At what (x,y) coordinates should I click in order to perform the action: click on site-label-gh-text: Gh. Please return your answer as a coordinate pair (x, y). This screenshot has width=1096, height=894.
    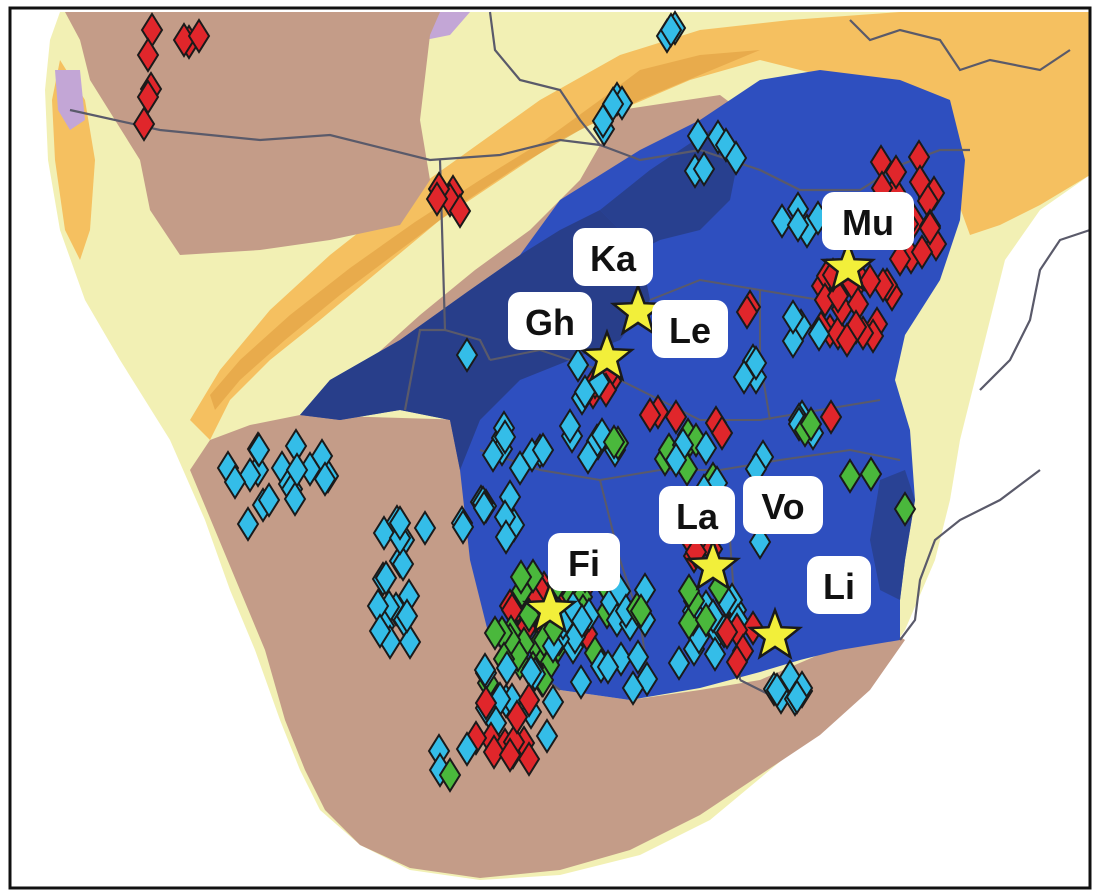
    Looking at the image, I should click on (550, 322).